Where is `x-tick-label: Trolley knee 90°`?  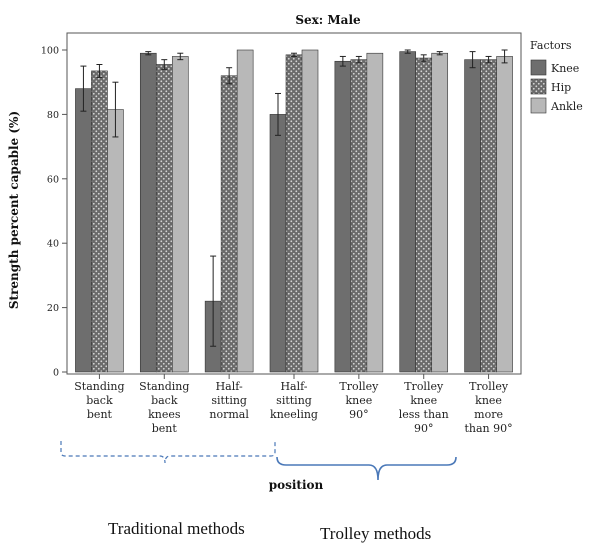 x-tick-label: Trolley knee 90° is located at coordinates (359, 400).